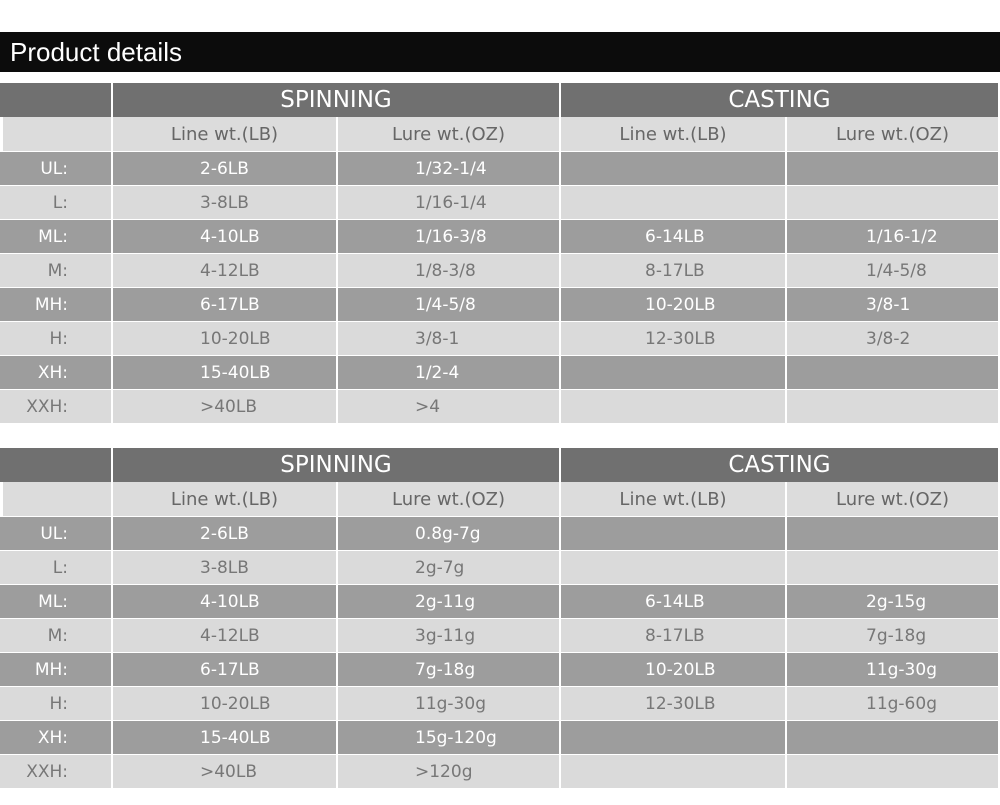 Image resolution: width=1000 pixels, height=805 pixels. I want to click on cell: 15g-120g, so click(449, 737).